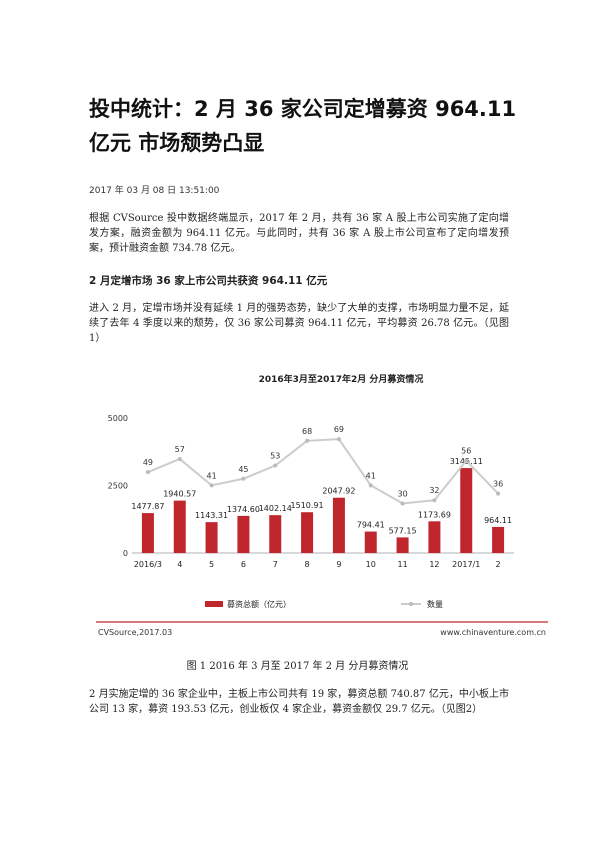 This screenshot has width=595, height=842. What do you see at coordinates (118, 486) in the screenshot?
I see `y-tick-label: 2500` at bounding box center [118, 486].